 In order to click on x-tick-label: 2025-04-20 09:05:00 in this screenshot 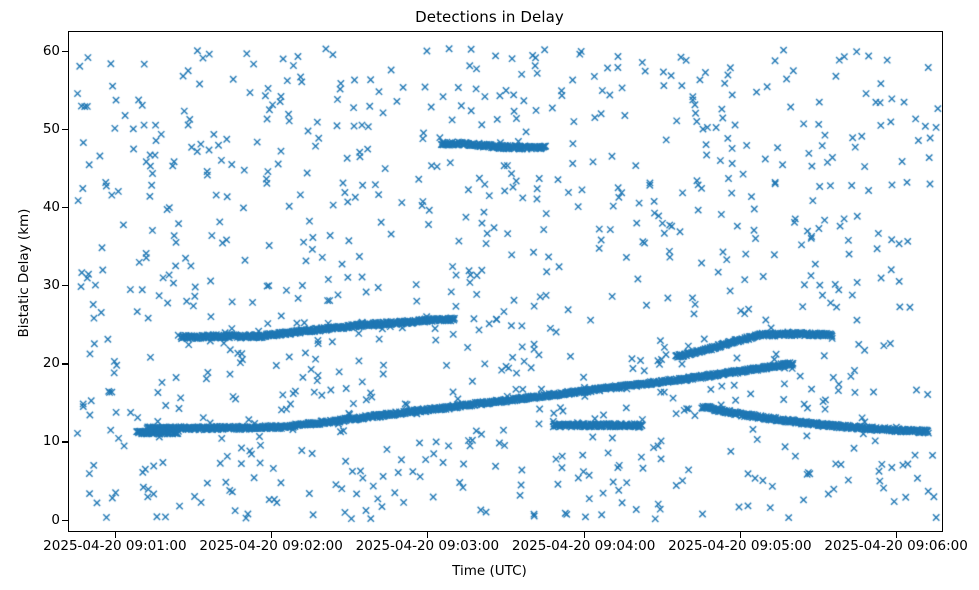, I will do `click(740, 546)`.